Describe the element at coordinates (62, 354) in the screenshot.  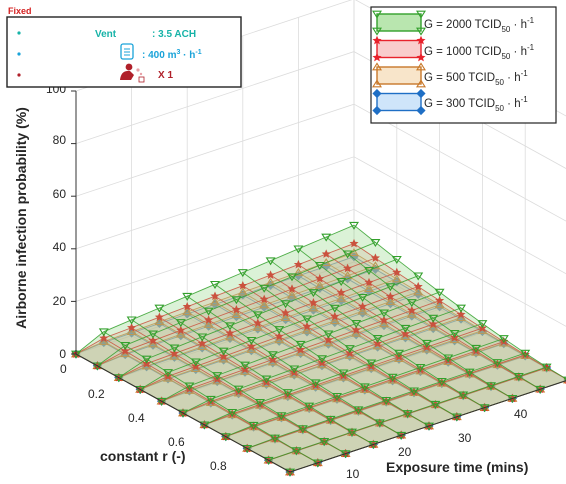
I see `z-tick-label: 0` at that location.